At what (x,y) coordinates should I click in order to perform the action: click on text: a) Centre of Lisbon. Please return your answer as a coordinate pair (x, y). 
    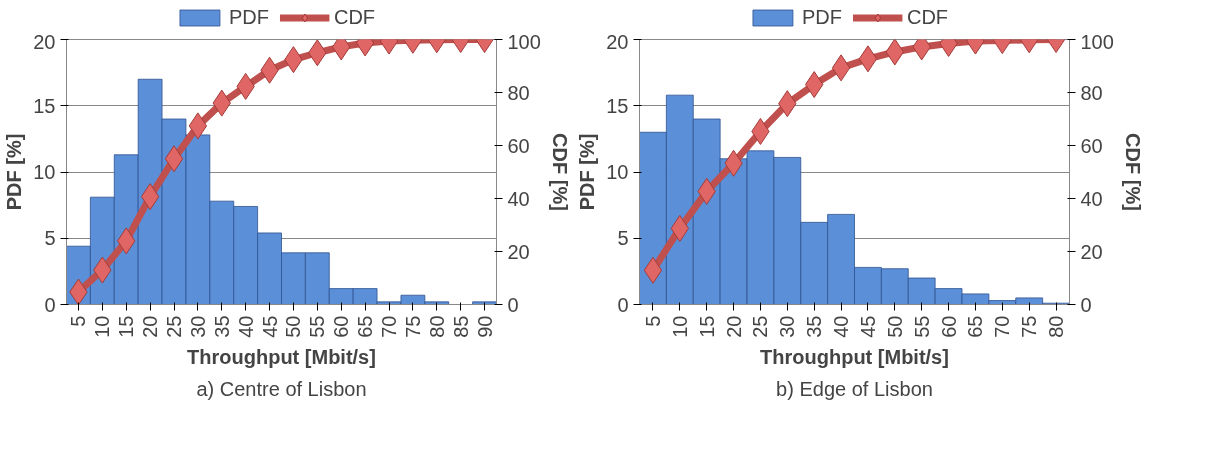
    Looking at the image, I should click on (281, 388).